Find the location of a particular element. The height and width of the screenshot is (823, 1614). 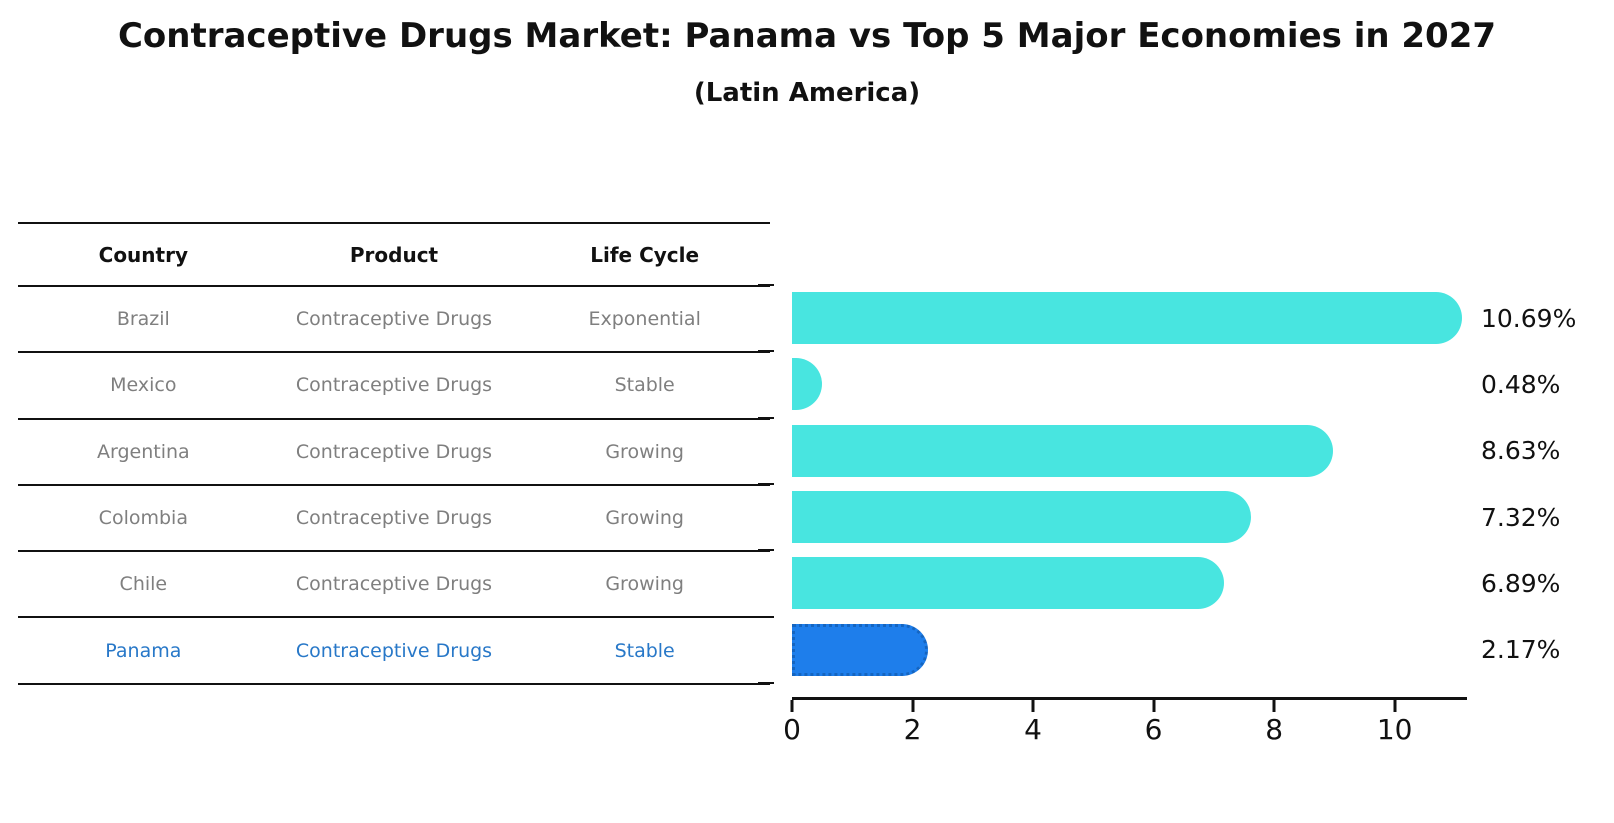

bar-brazil is located at coordinates (1127, 318).